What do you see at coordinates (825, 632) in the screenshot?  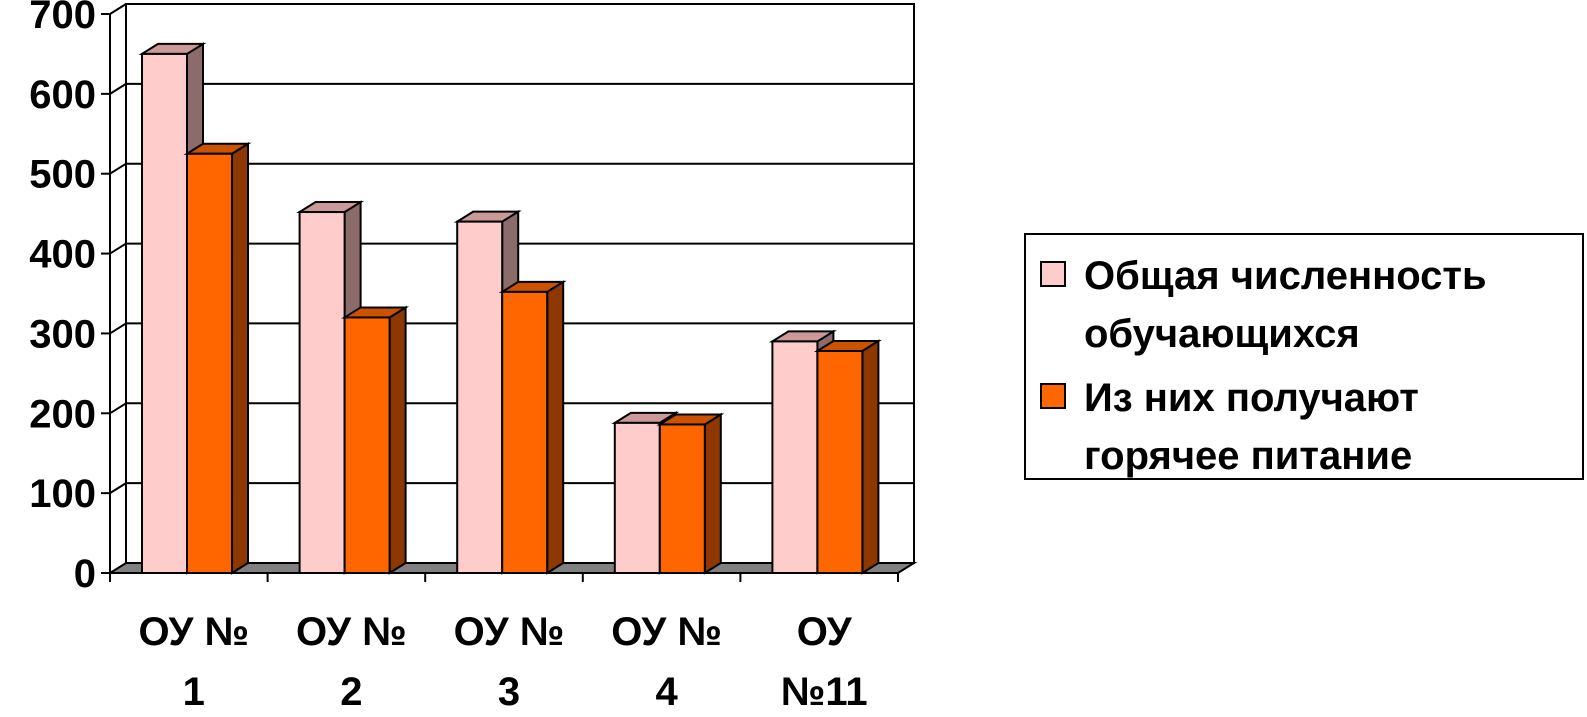 I see `x-category-label: ОУ` at bounding box center [825, 632].